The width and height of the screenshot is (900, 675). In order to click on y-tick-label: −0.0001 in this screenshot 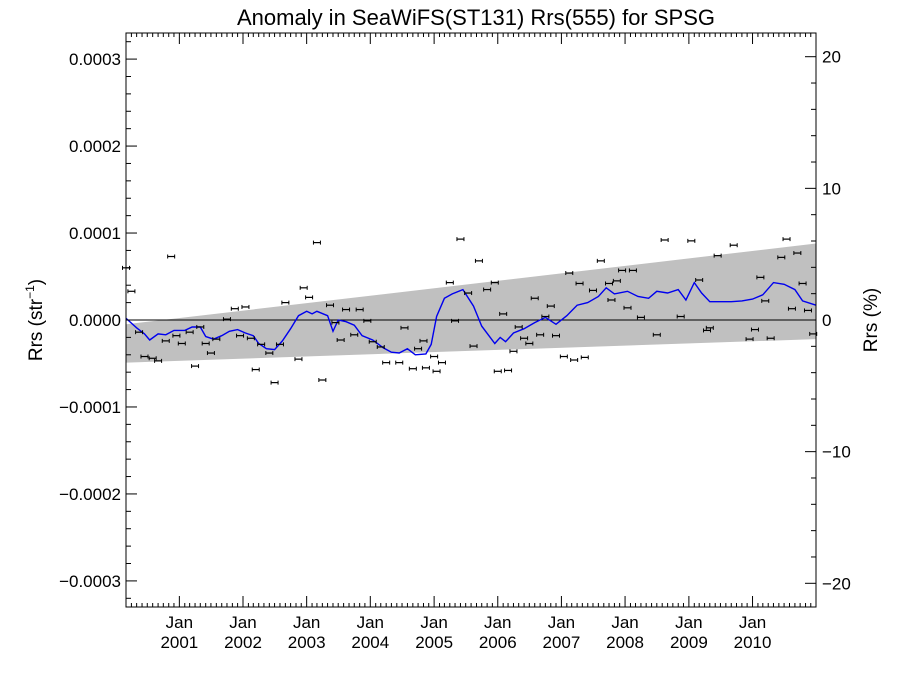, I will do `click(90, 407)`.